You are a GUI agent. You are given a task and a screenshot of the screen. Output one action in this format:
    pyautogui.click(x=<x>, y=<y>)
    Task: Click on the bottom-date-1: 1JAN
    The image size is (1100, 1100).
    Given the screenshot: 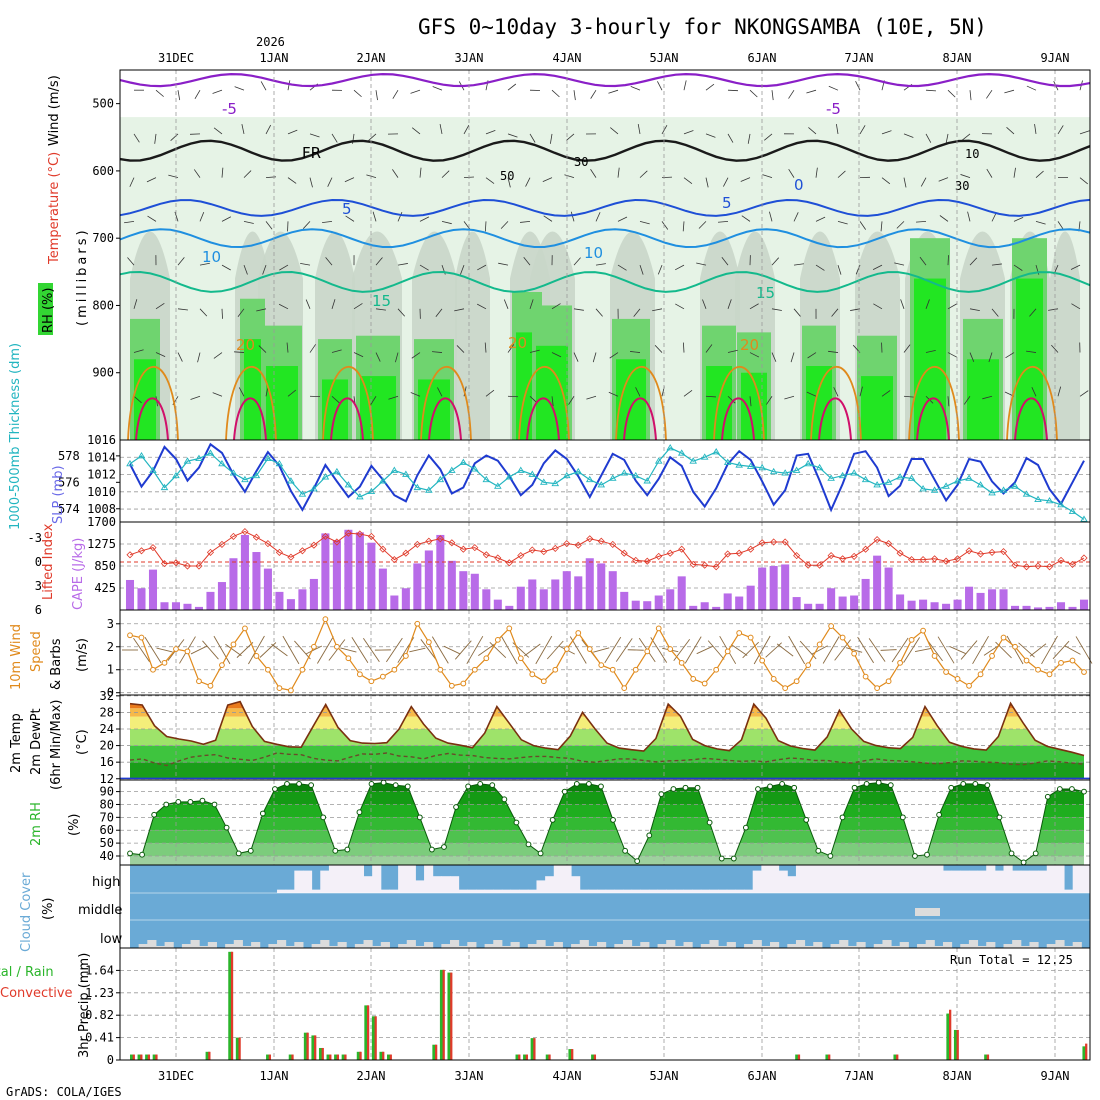 What is the action you would take?
    pyautogui.click(x=274, y=1076)
    